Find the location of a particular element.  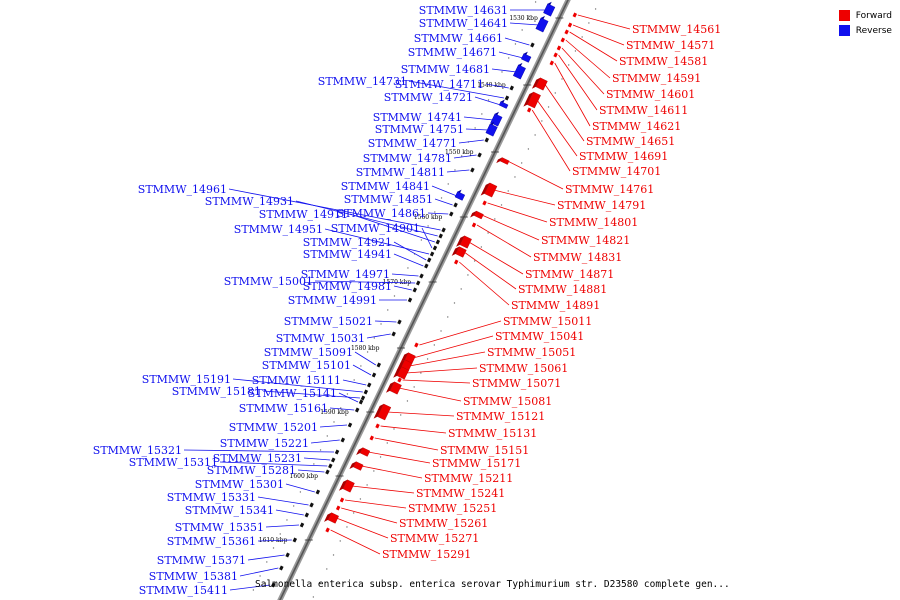

gene-label: STMMW_15091 is located at coordinates (308, 352).